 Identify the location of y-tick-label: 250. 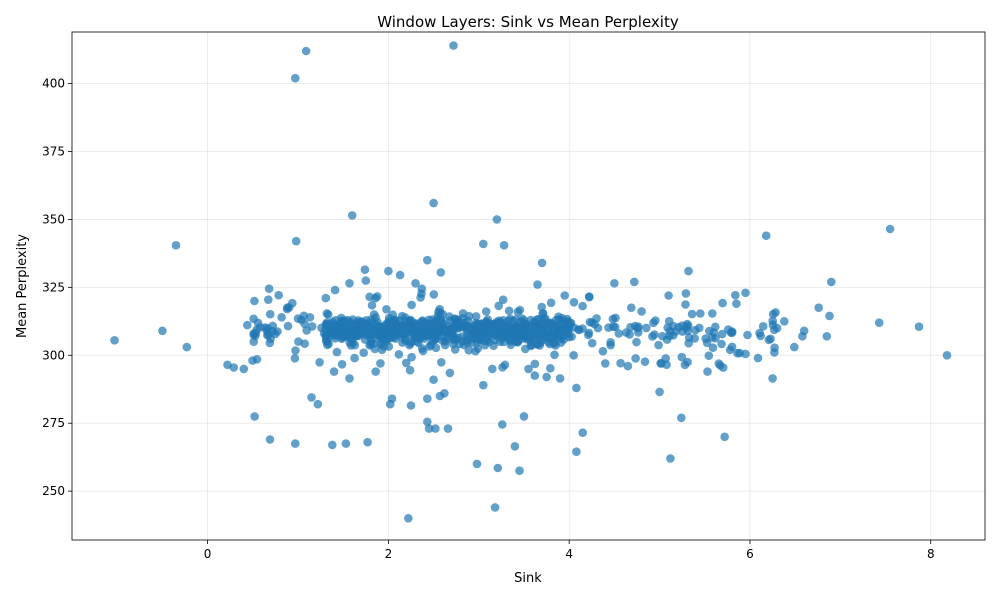
(53, 491).